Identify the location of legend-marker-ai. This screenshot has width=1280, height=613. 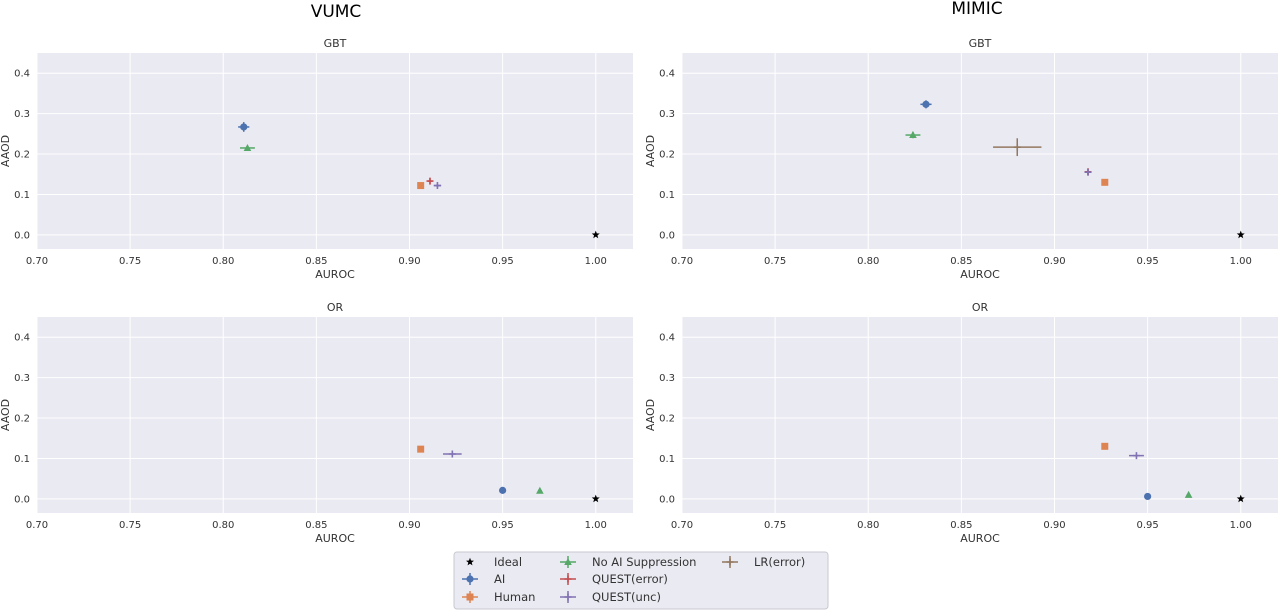
(470, 579).